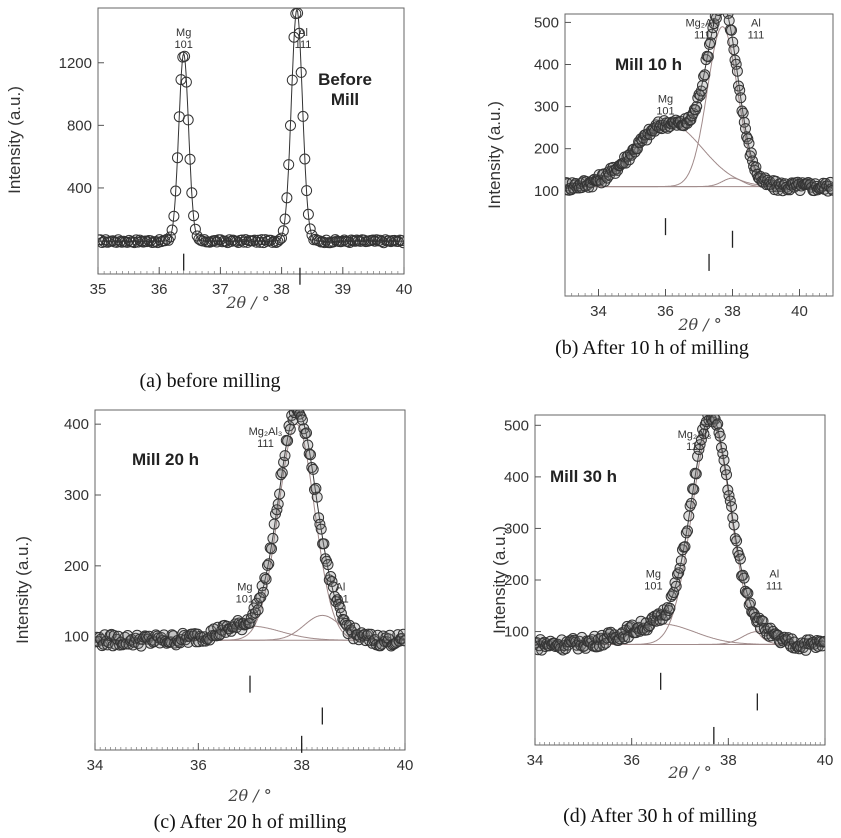 The width and height of the screenshot is (841, 838). What do you see at coordinates (680, 534) in the screenshot?
I see `component-curve` at bounding box center [680, 534].